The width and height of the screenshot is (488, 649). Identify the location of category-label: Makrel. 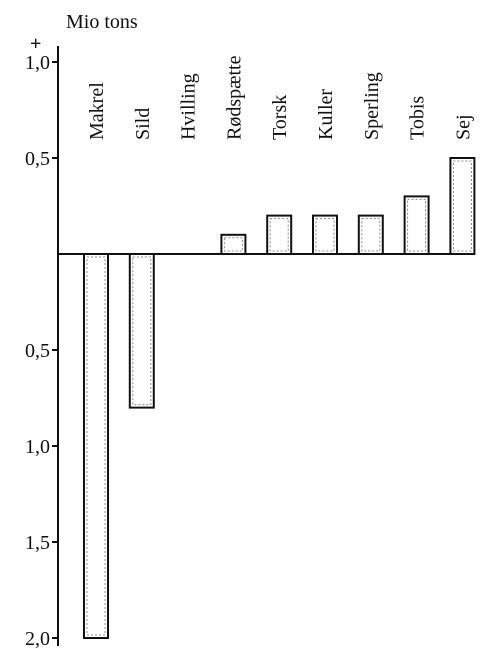
(97, 111).